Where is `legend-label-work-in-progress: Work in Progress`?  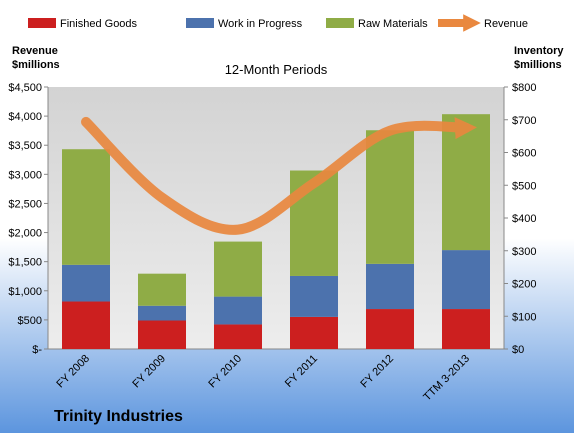 legend-label-work-in-progress: Work in Progress is located at coordinates (260, 24).